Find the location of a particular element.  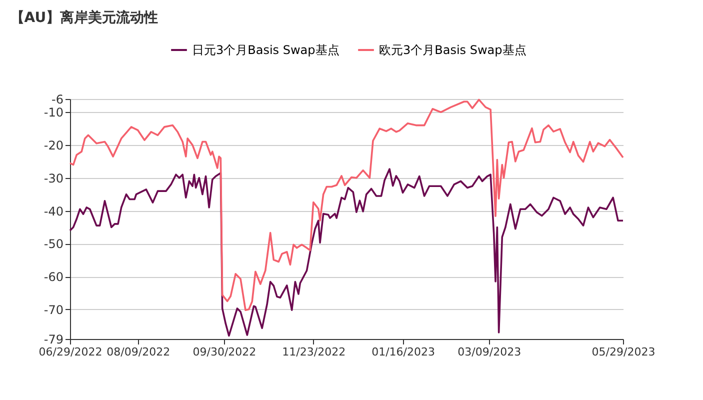

y-tick-label: -30 is located at coordinates (54, 178).